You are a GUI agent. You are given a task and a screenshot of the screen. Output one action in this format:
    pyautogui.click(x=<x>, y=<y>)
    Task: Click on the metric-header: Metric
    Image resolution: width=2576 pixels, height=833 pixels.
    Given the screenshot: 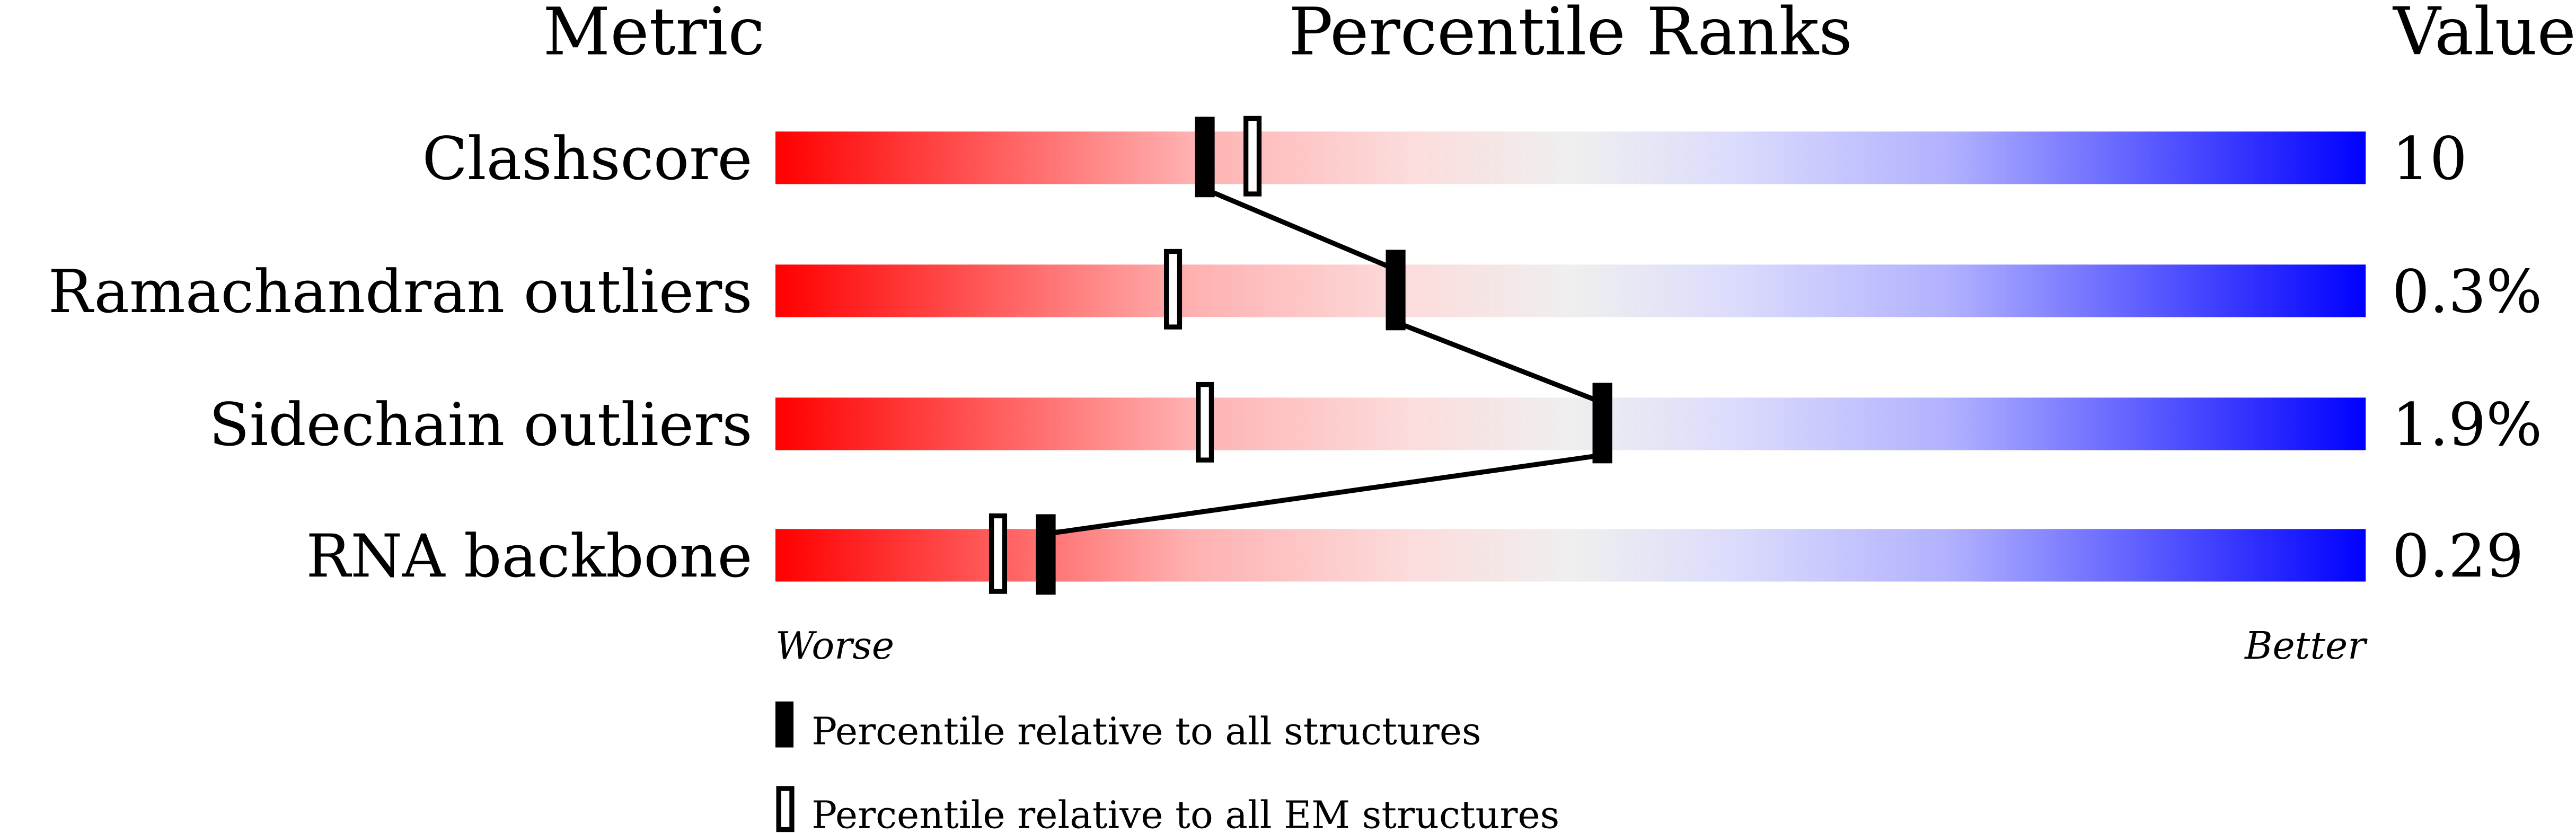 What is the action you would take?
    pyautogui.click(x=653, y=35)
    